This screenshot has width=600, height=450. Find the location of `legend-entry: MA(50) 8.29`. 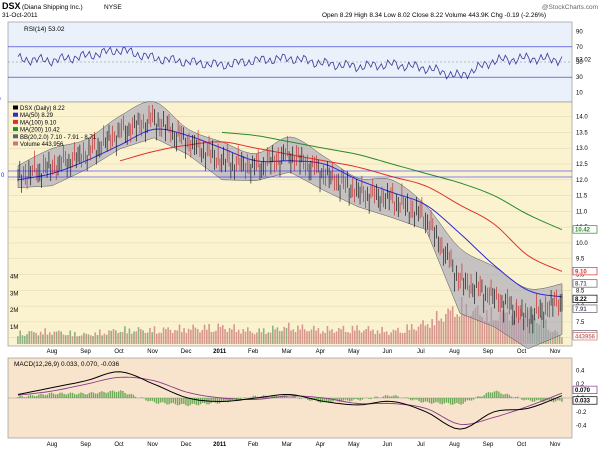

legend-entry: MA(50) 8.29 is located at coordinates (37, 116).